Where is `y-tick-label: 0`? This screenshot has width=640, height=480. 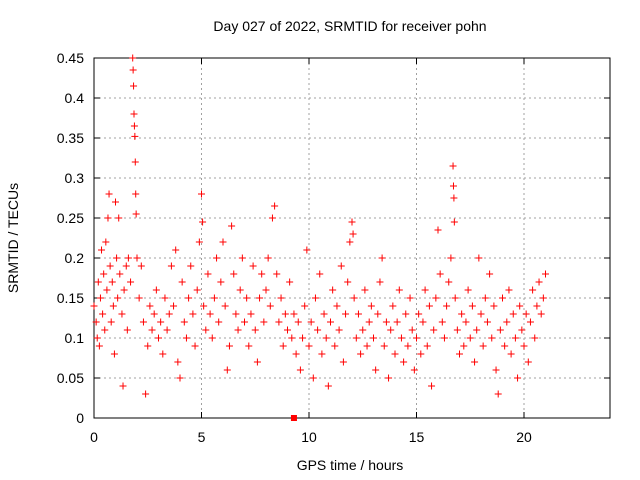 y-tick-label: 0 is located at coordinates (80, 418).